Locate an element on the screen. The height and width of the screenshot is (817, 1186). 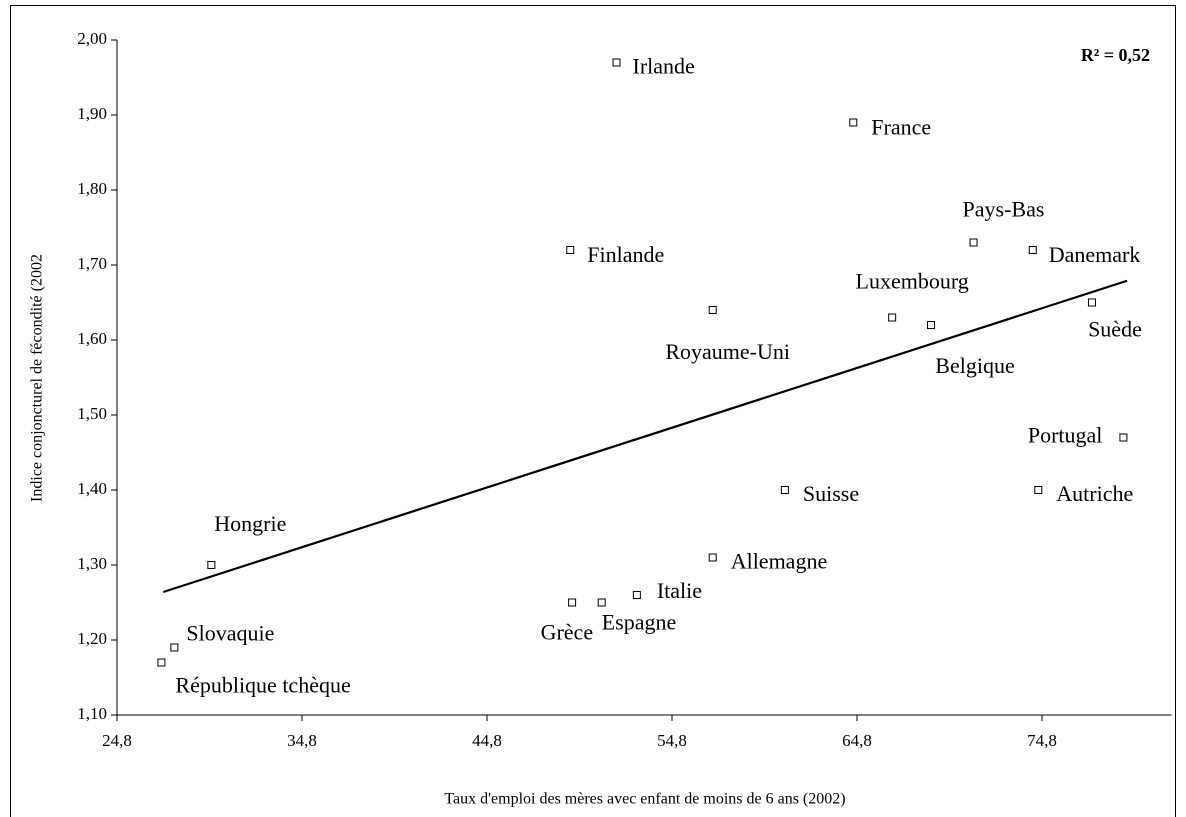
point-label: Espagne is located at coordinates (639, 622).